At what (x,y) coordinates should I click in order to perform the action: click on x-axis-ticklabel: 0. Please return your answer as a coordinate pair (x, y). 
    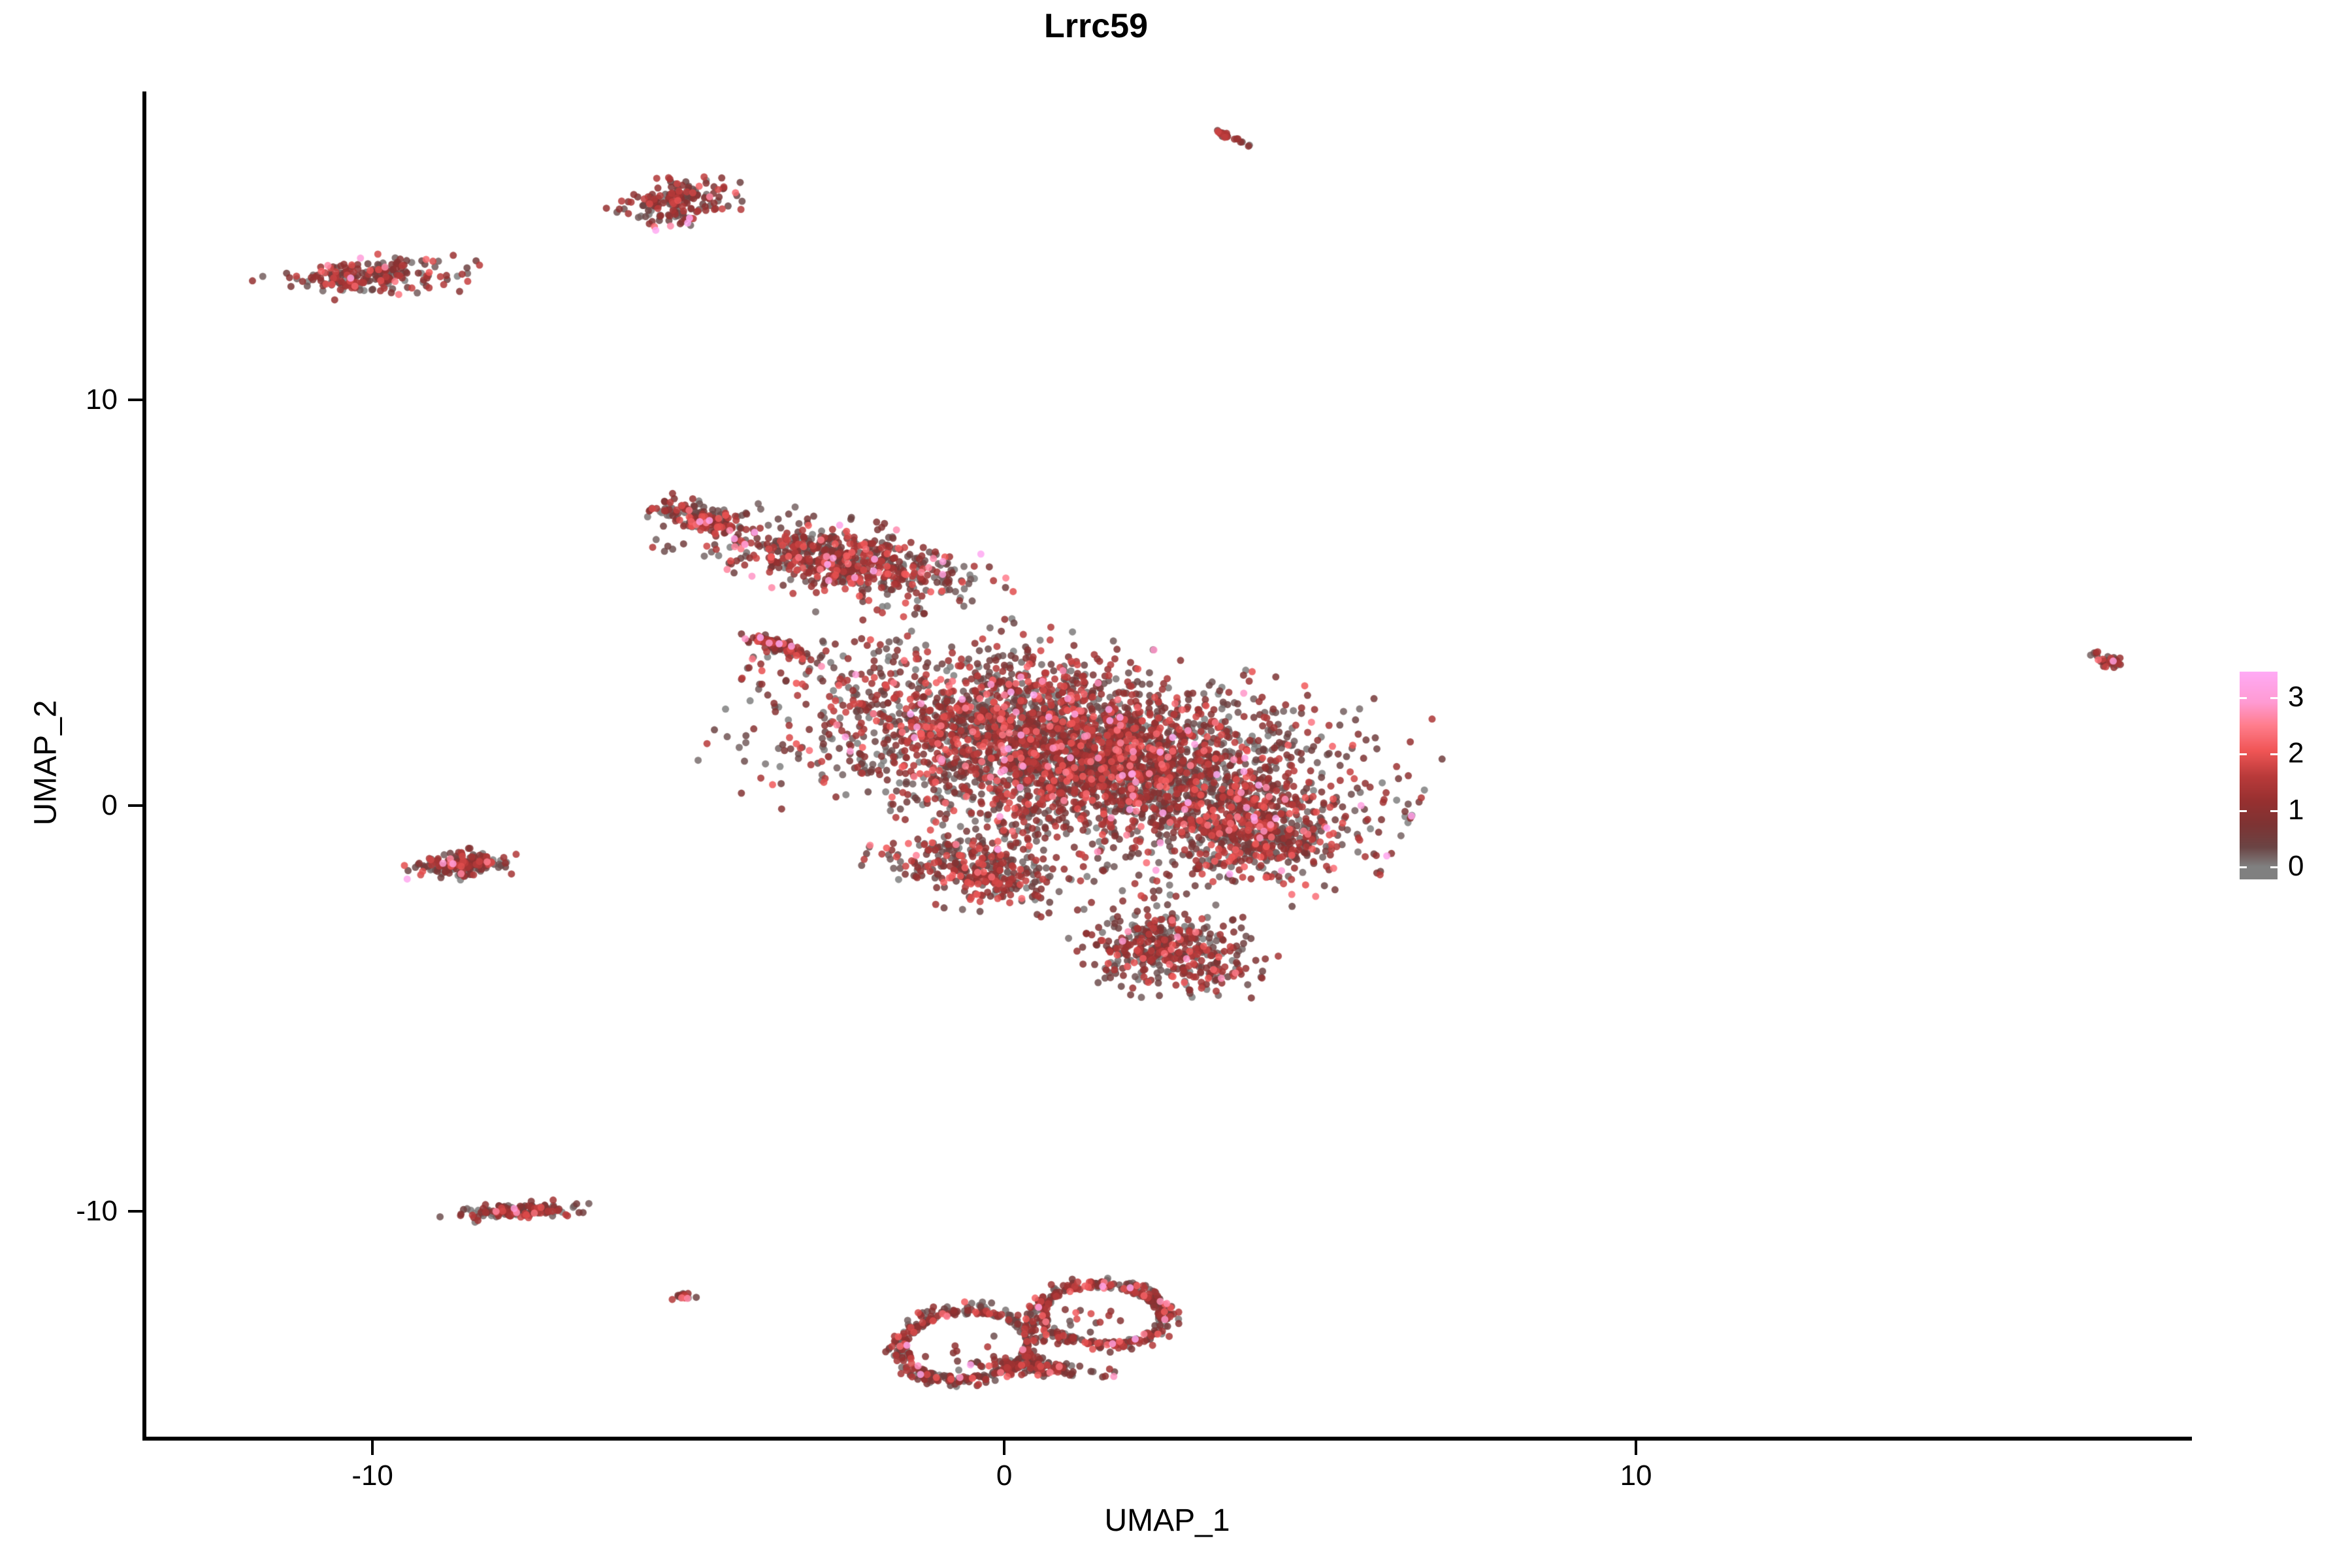
    Looking at the image, I should click on (1004, 1476).